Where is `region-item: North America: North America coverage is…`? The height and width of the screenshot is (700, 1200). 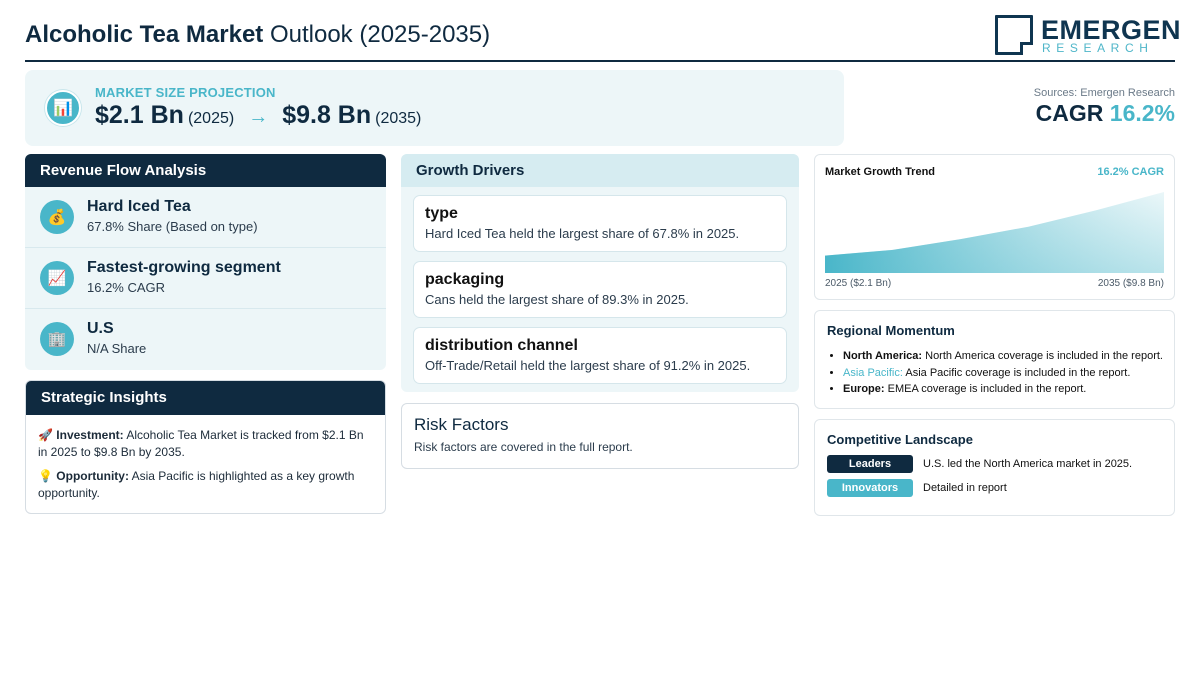
region-item: North America: North America coverage is… is located at coordinates (1003, 356).